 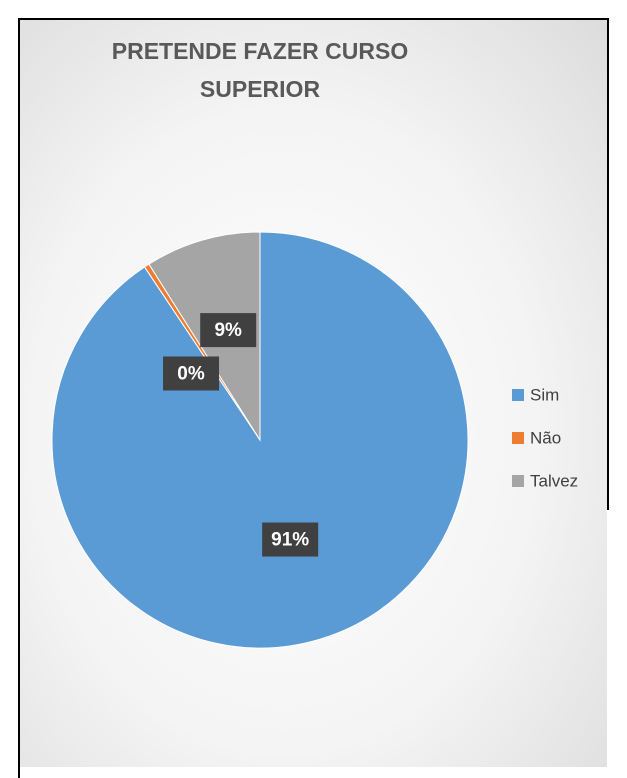 I want to click on legend-label: Não, so click(x=545, y=437).